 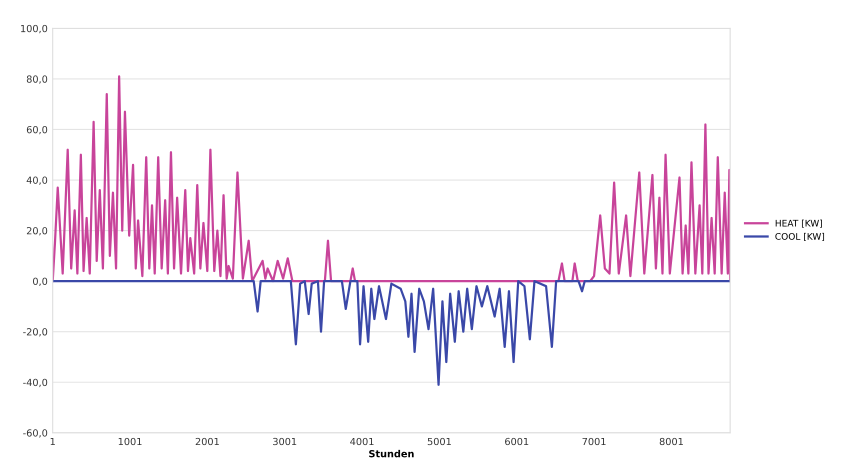 I want to click on y-tick-label: 20,0, so click(x=37, y=231).